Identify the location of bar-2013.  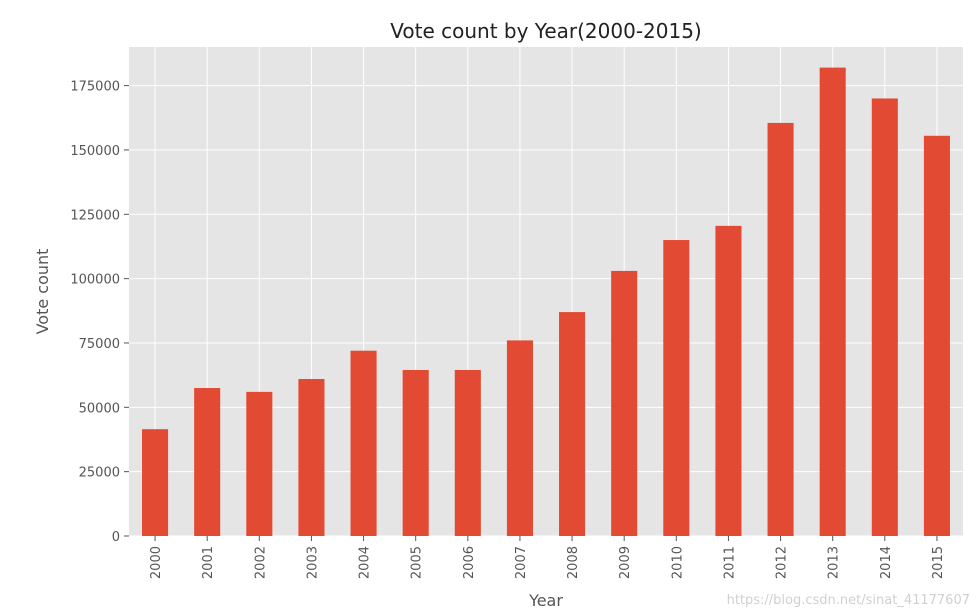
(832, 301).